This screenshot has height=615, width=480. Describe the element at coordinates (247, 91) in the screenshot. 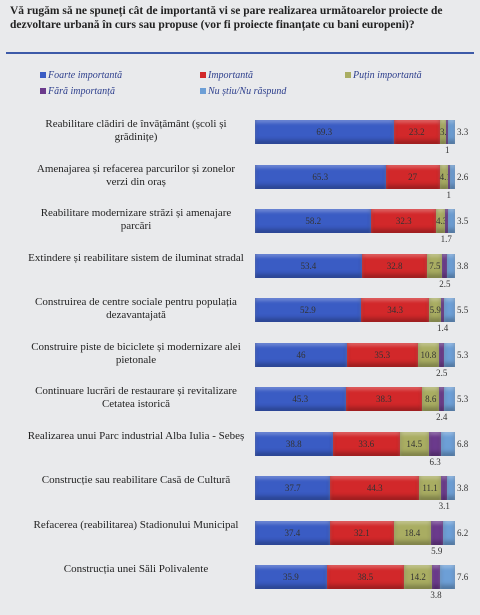

I see `legend-label: Nu știu/Nu răspund` at that location.